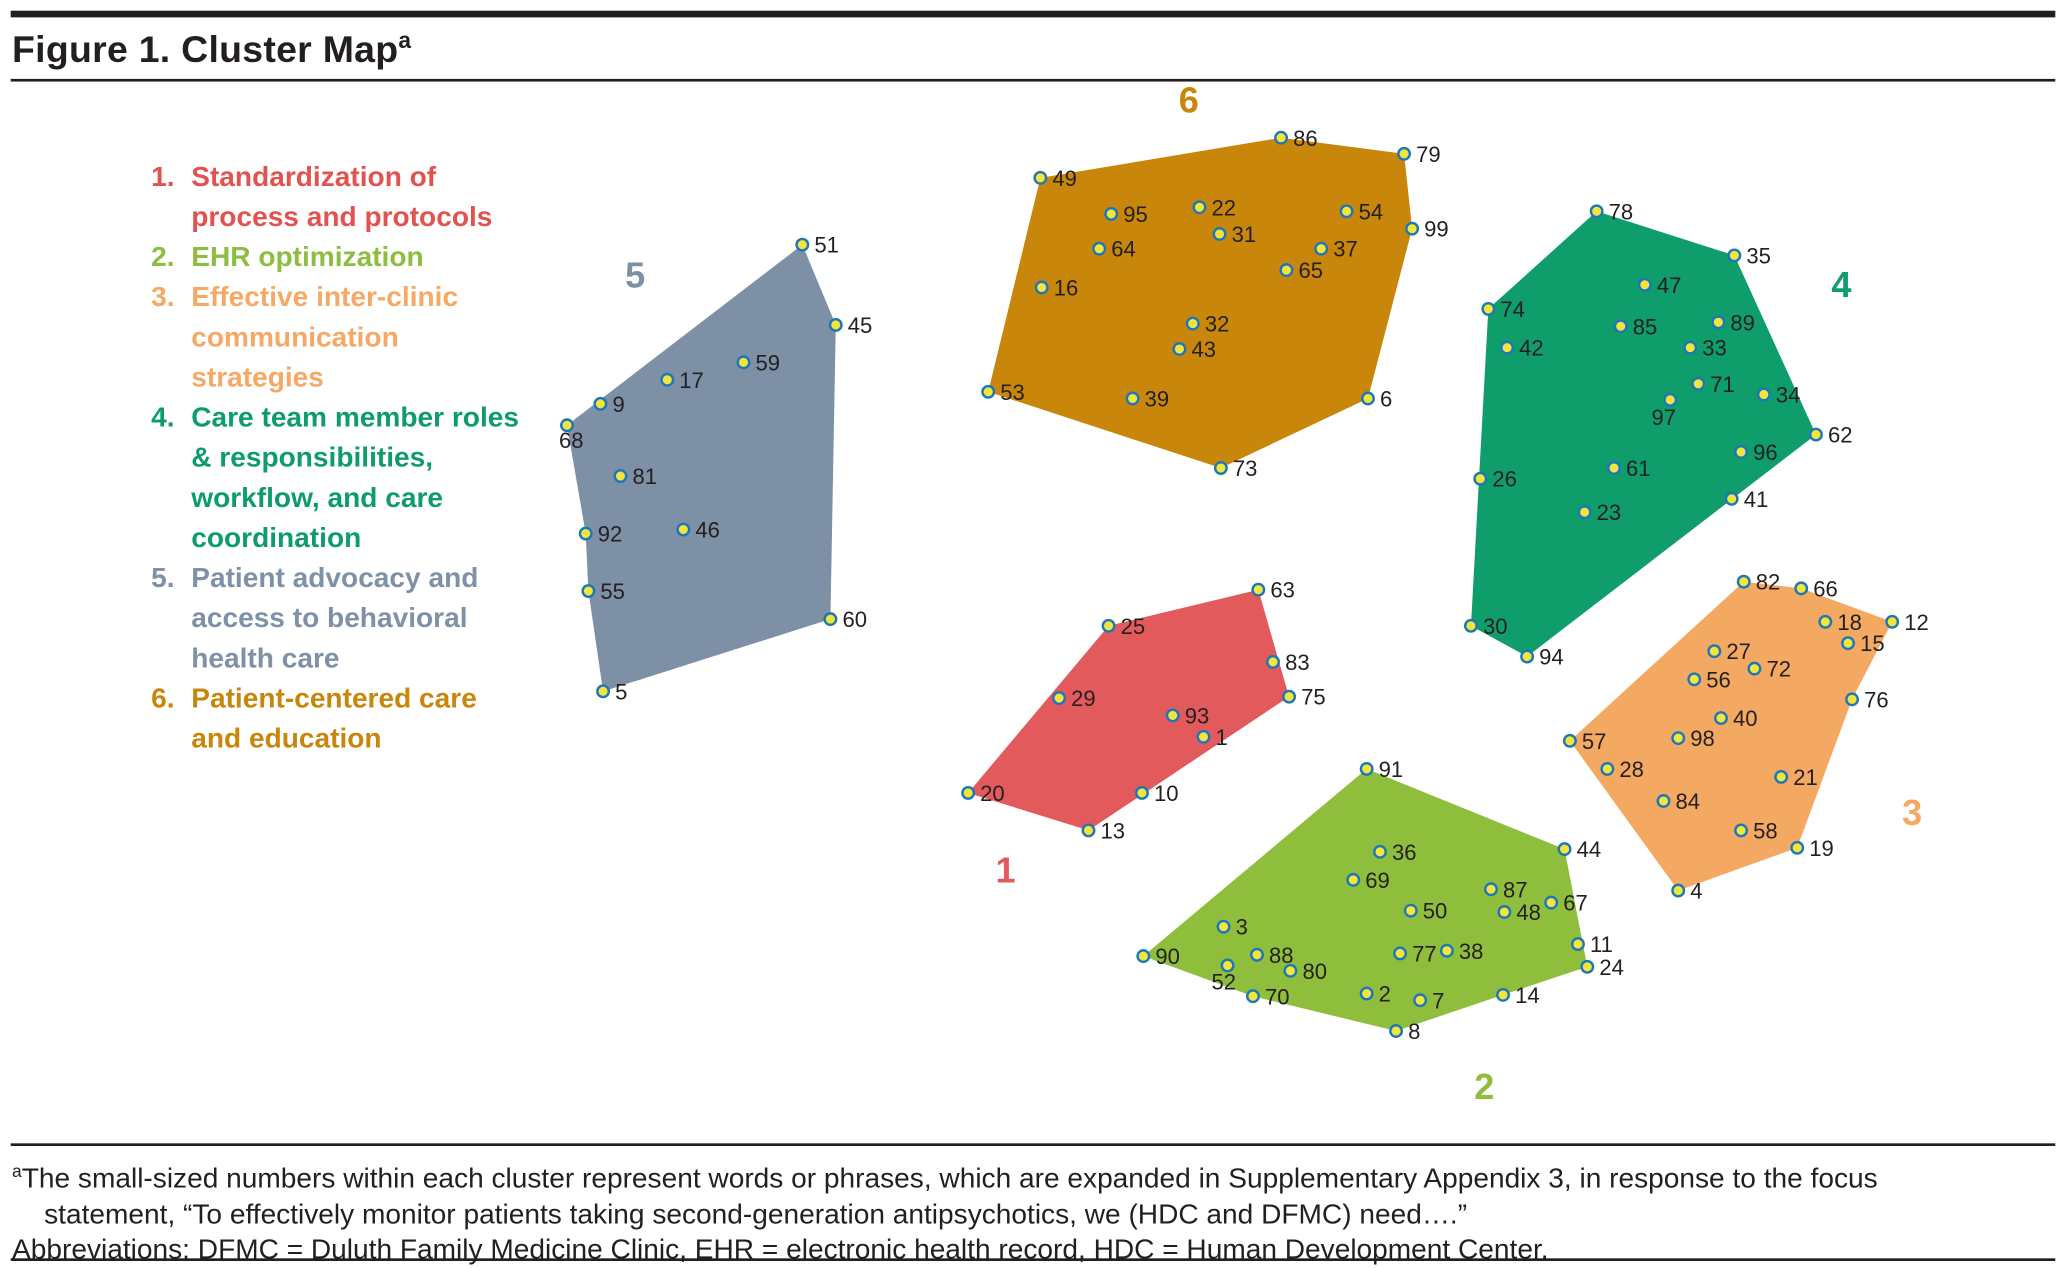  Describe the element at coordinates (1219, 234) in the screenshot. I see `point-31-dot` at that location.